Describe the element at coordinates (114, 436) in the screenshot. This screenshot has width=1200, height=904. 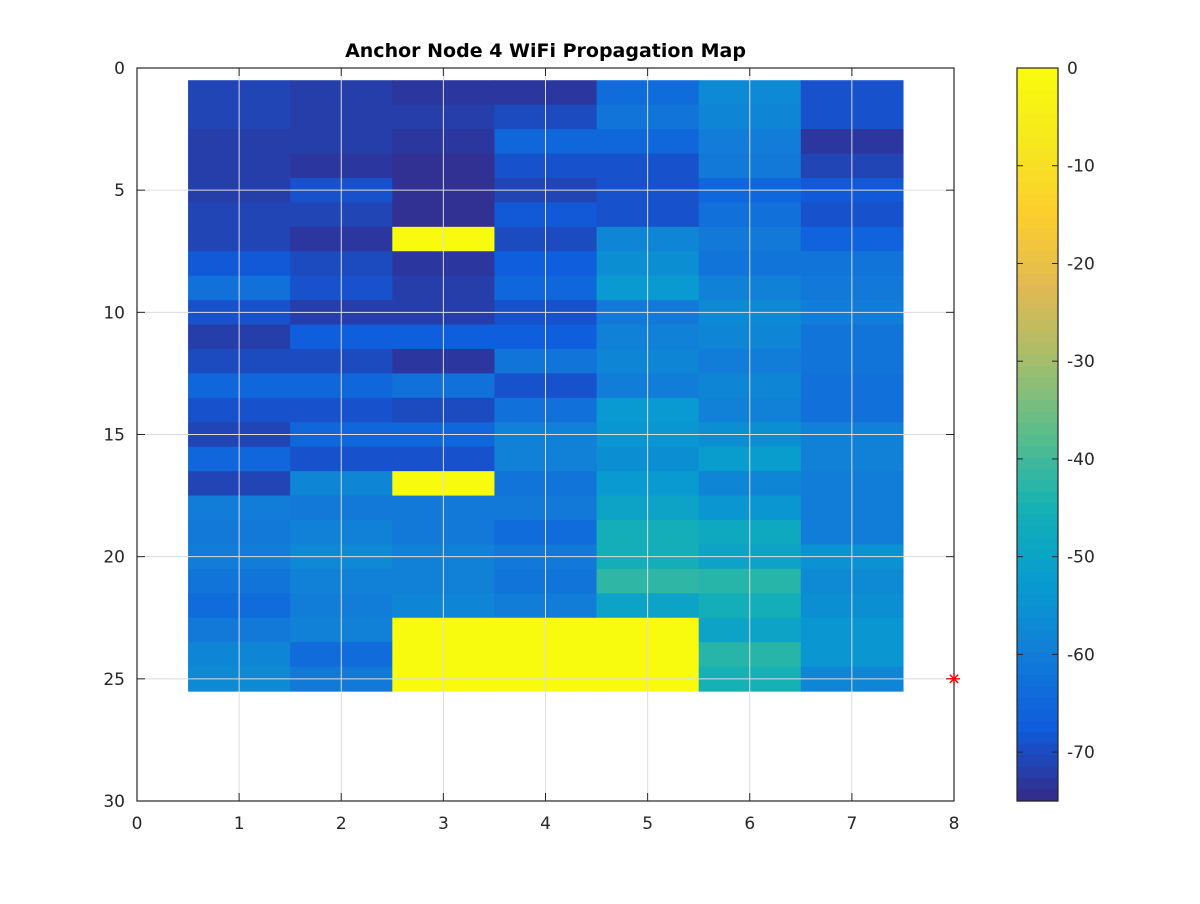
I see `y-tick-label: 15` at that location.